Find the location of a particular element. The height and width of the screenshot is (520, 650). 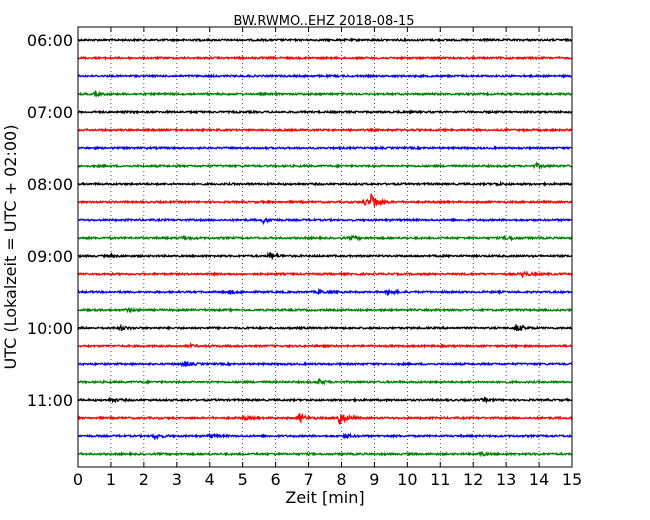

chart-title: BW.RWMO..EHZ 2018-08-15 is located at coordinates (323, 21).